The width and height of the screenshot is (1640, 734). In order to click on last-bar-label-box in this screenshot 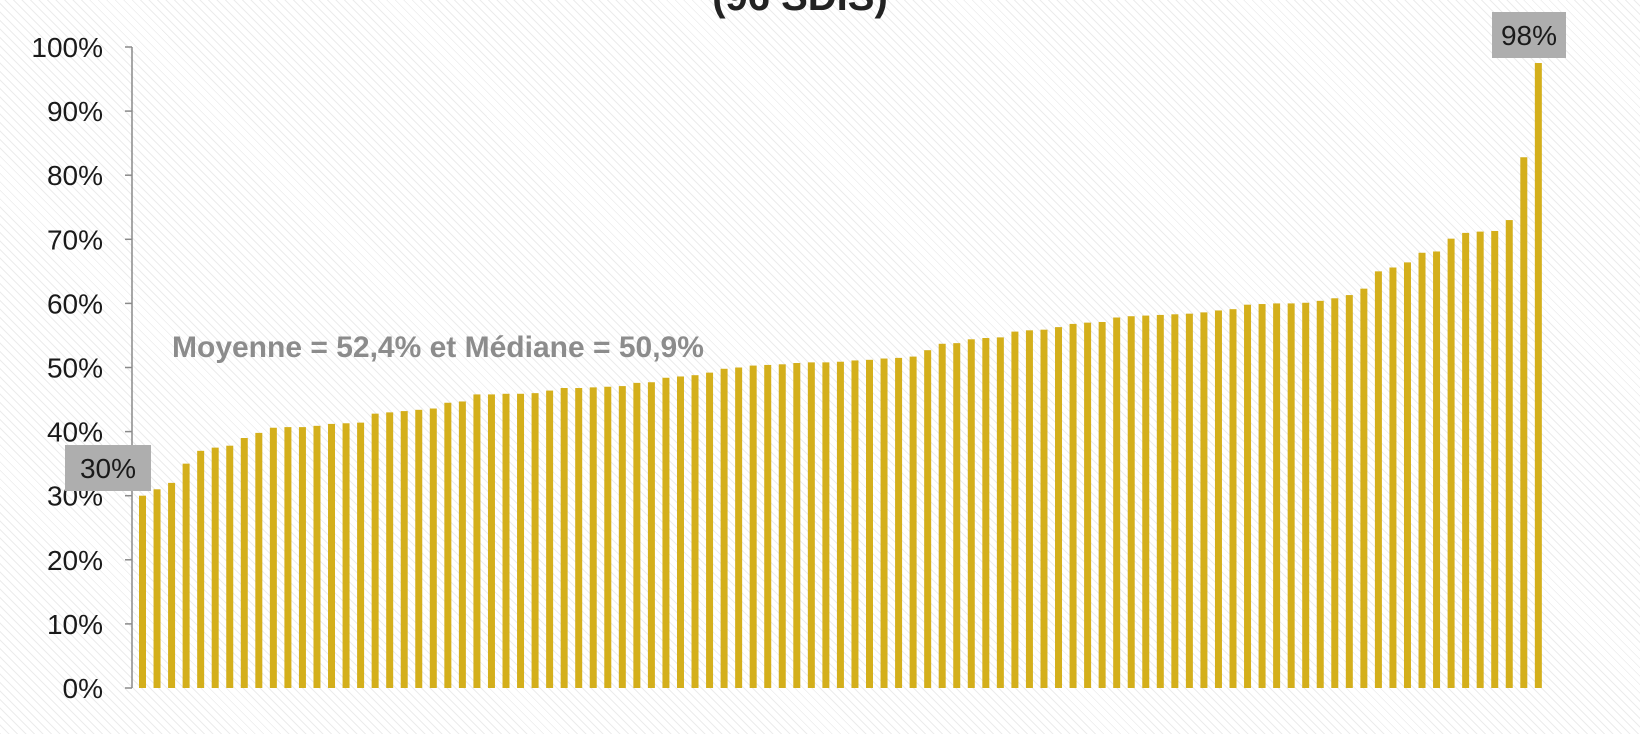, I will do `click(1529, 35)`.